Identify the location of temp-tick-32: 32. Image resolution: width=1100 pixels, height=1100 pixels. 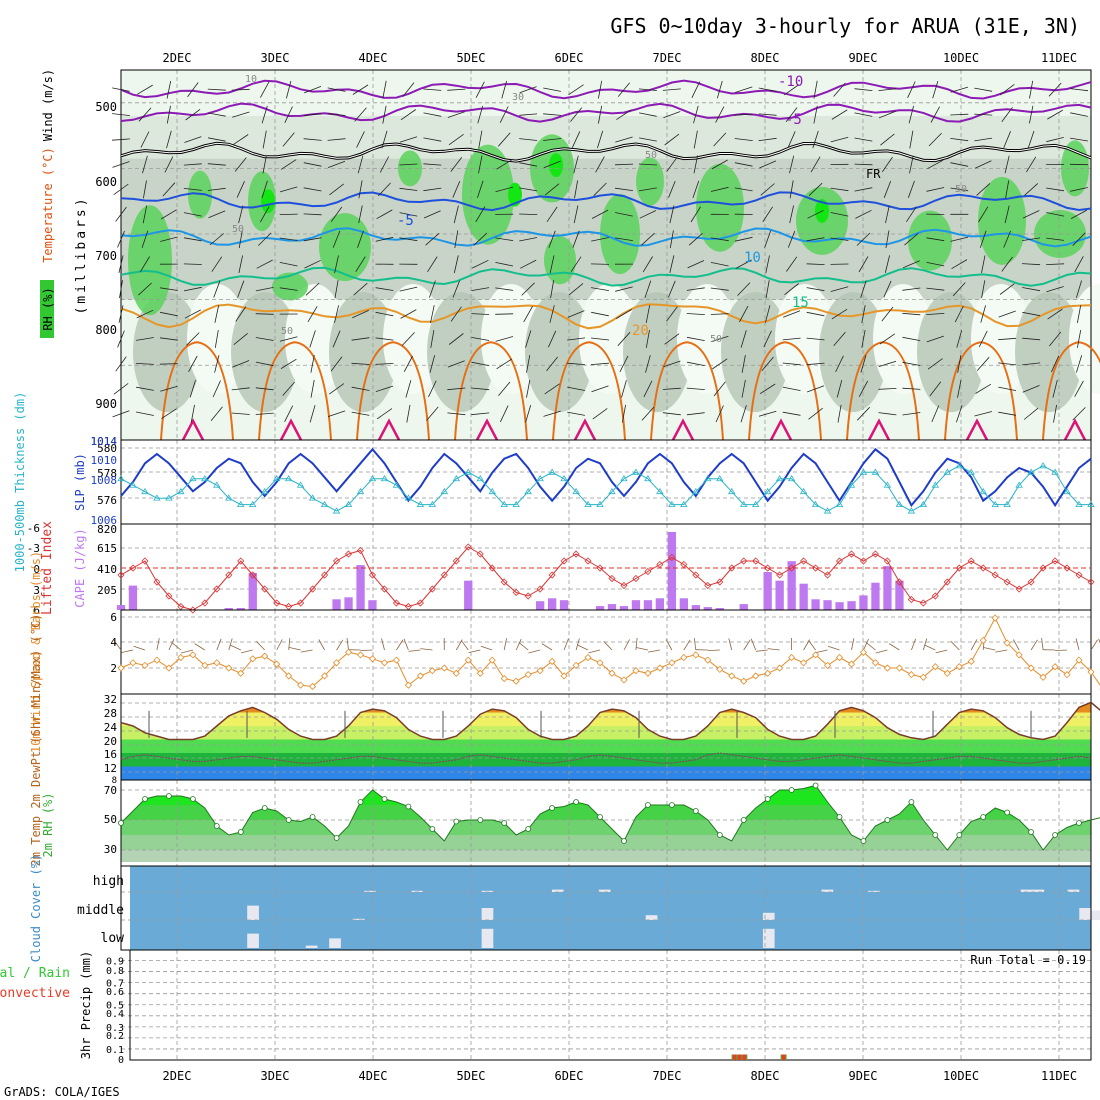
(110, 699).